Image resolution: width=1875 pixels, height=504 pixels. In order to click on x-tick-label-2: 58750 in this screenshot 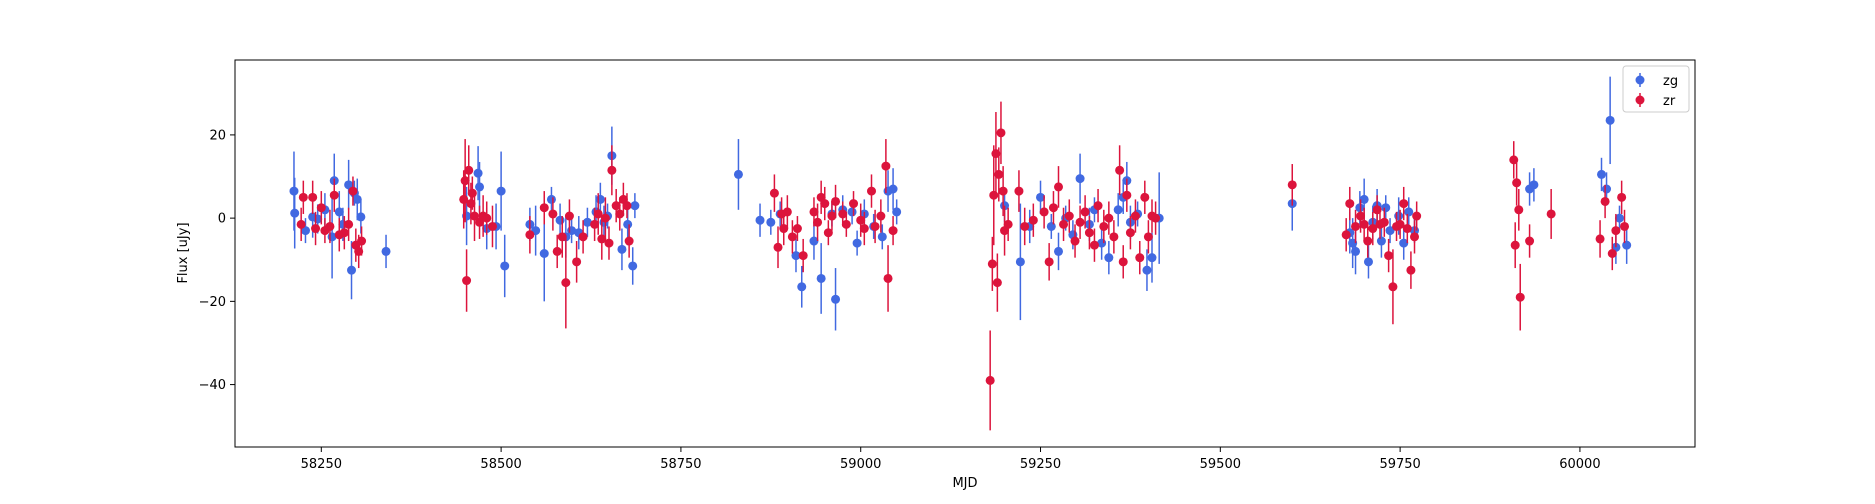, I will do `click(680, 464)`.